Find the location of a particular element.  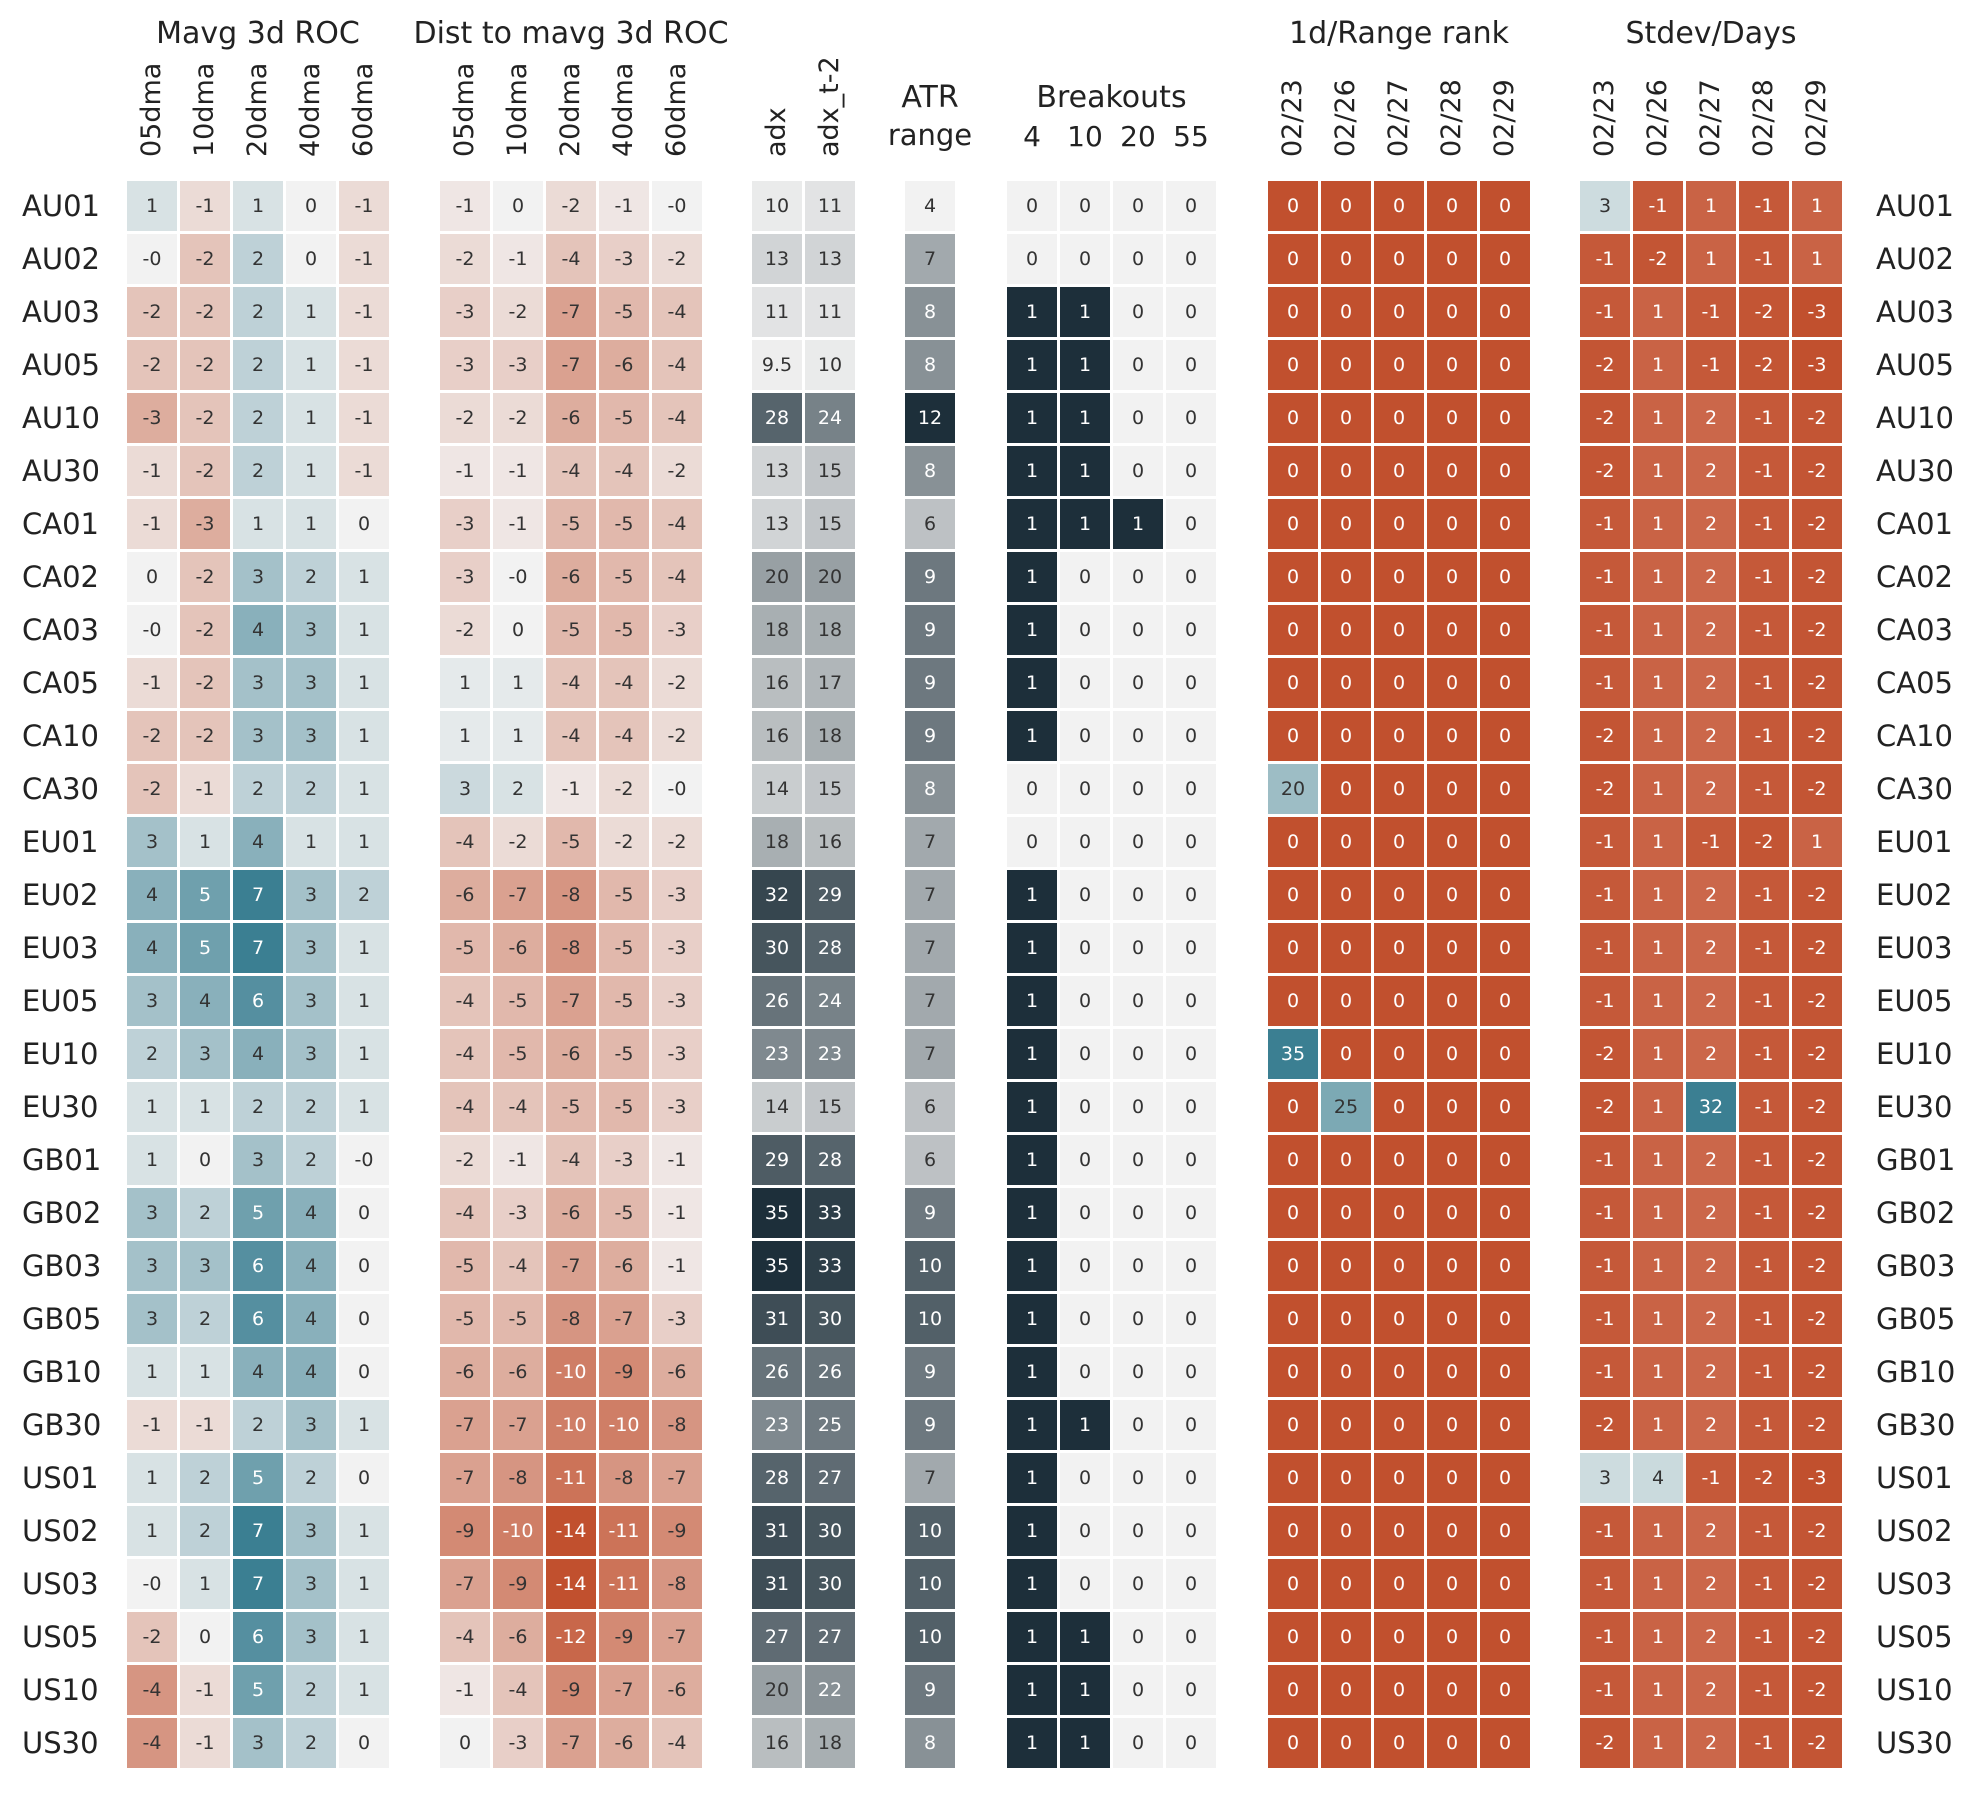

row-label-left: GB02 is located at coordinates (62, 1213).